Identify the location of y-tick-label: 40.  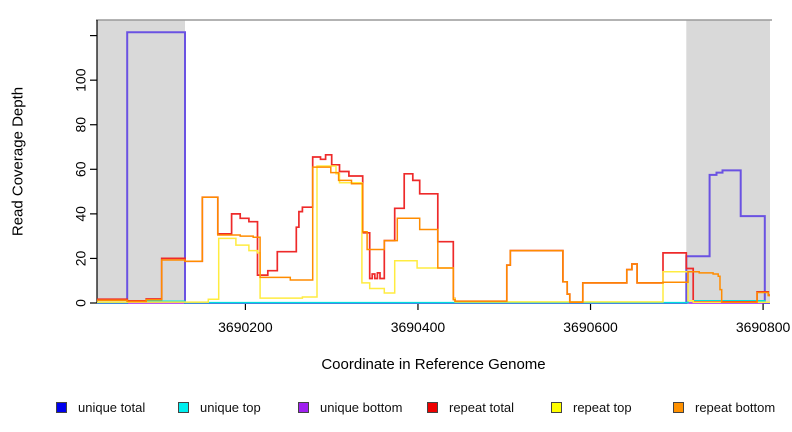
(81, 214).